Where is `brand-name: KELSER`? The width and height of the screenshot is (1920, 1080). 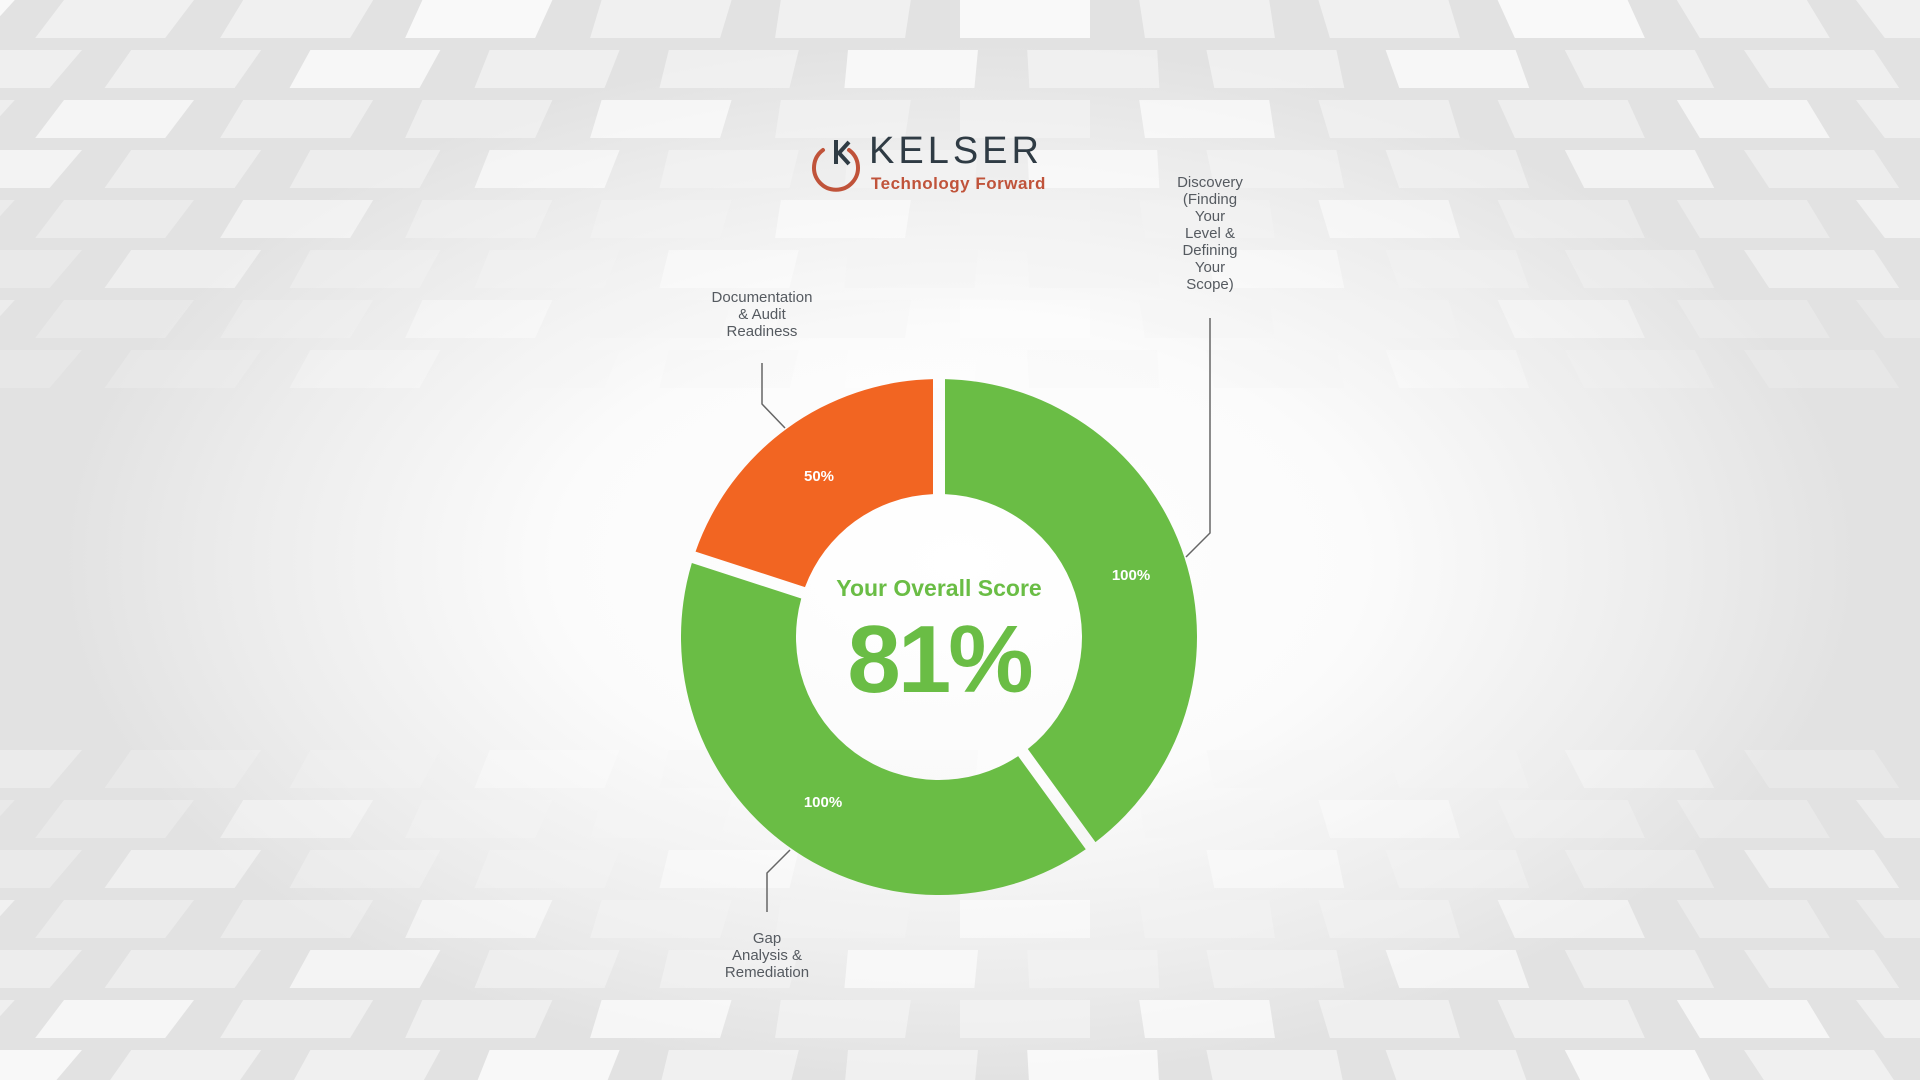
brand-name: KELSER is located at coordinates (956, 151).